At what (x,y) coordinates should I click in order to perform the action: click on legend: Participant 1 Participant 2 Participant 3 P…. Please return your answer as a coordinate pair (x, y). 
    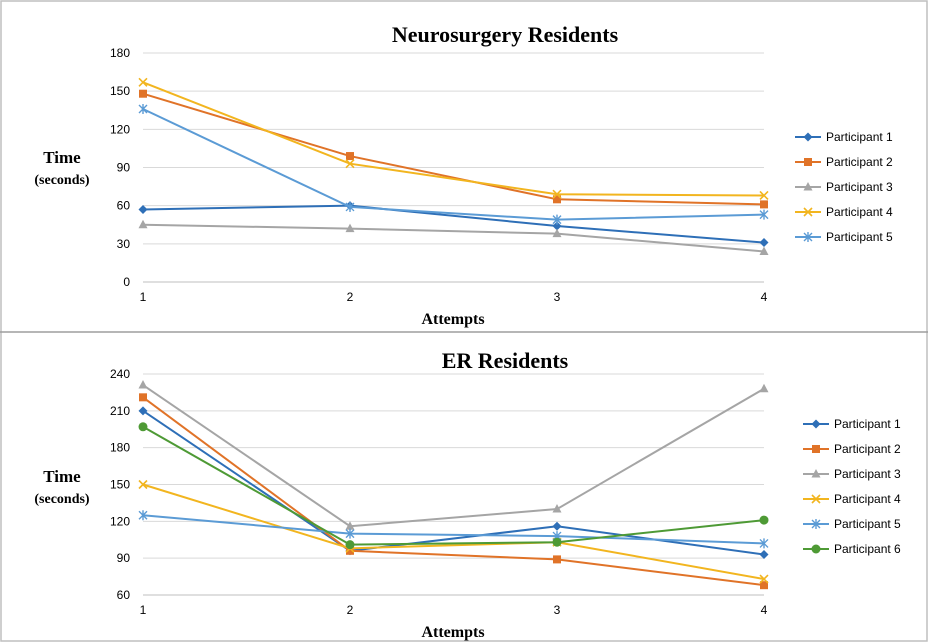
    Looking at the image, I should click on (844, 187).